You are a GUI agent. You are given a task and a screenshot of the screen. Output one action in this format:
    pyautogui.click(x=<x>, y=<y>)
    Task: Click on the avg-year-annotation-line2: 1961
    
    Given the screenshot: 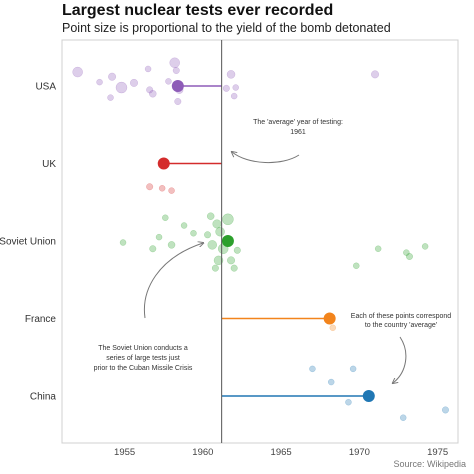 What is the action you would take?
    pyautogui.click(x=298, y=132)
    